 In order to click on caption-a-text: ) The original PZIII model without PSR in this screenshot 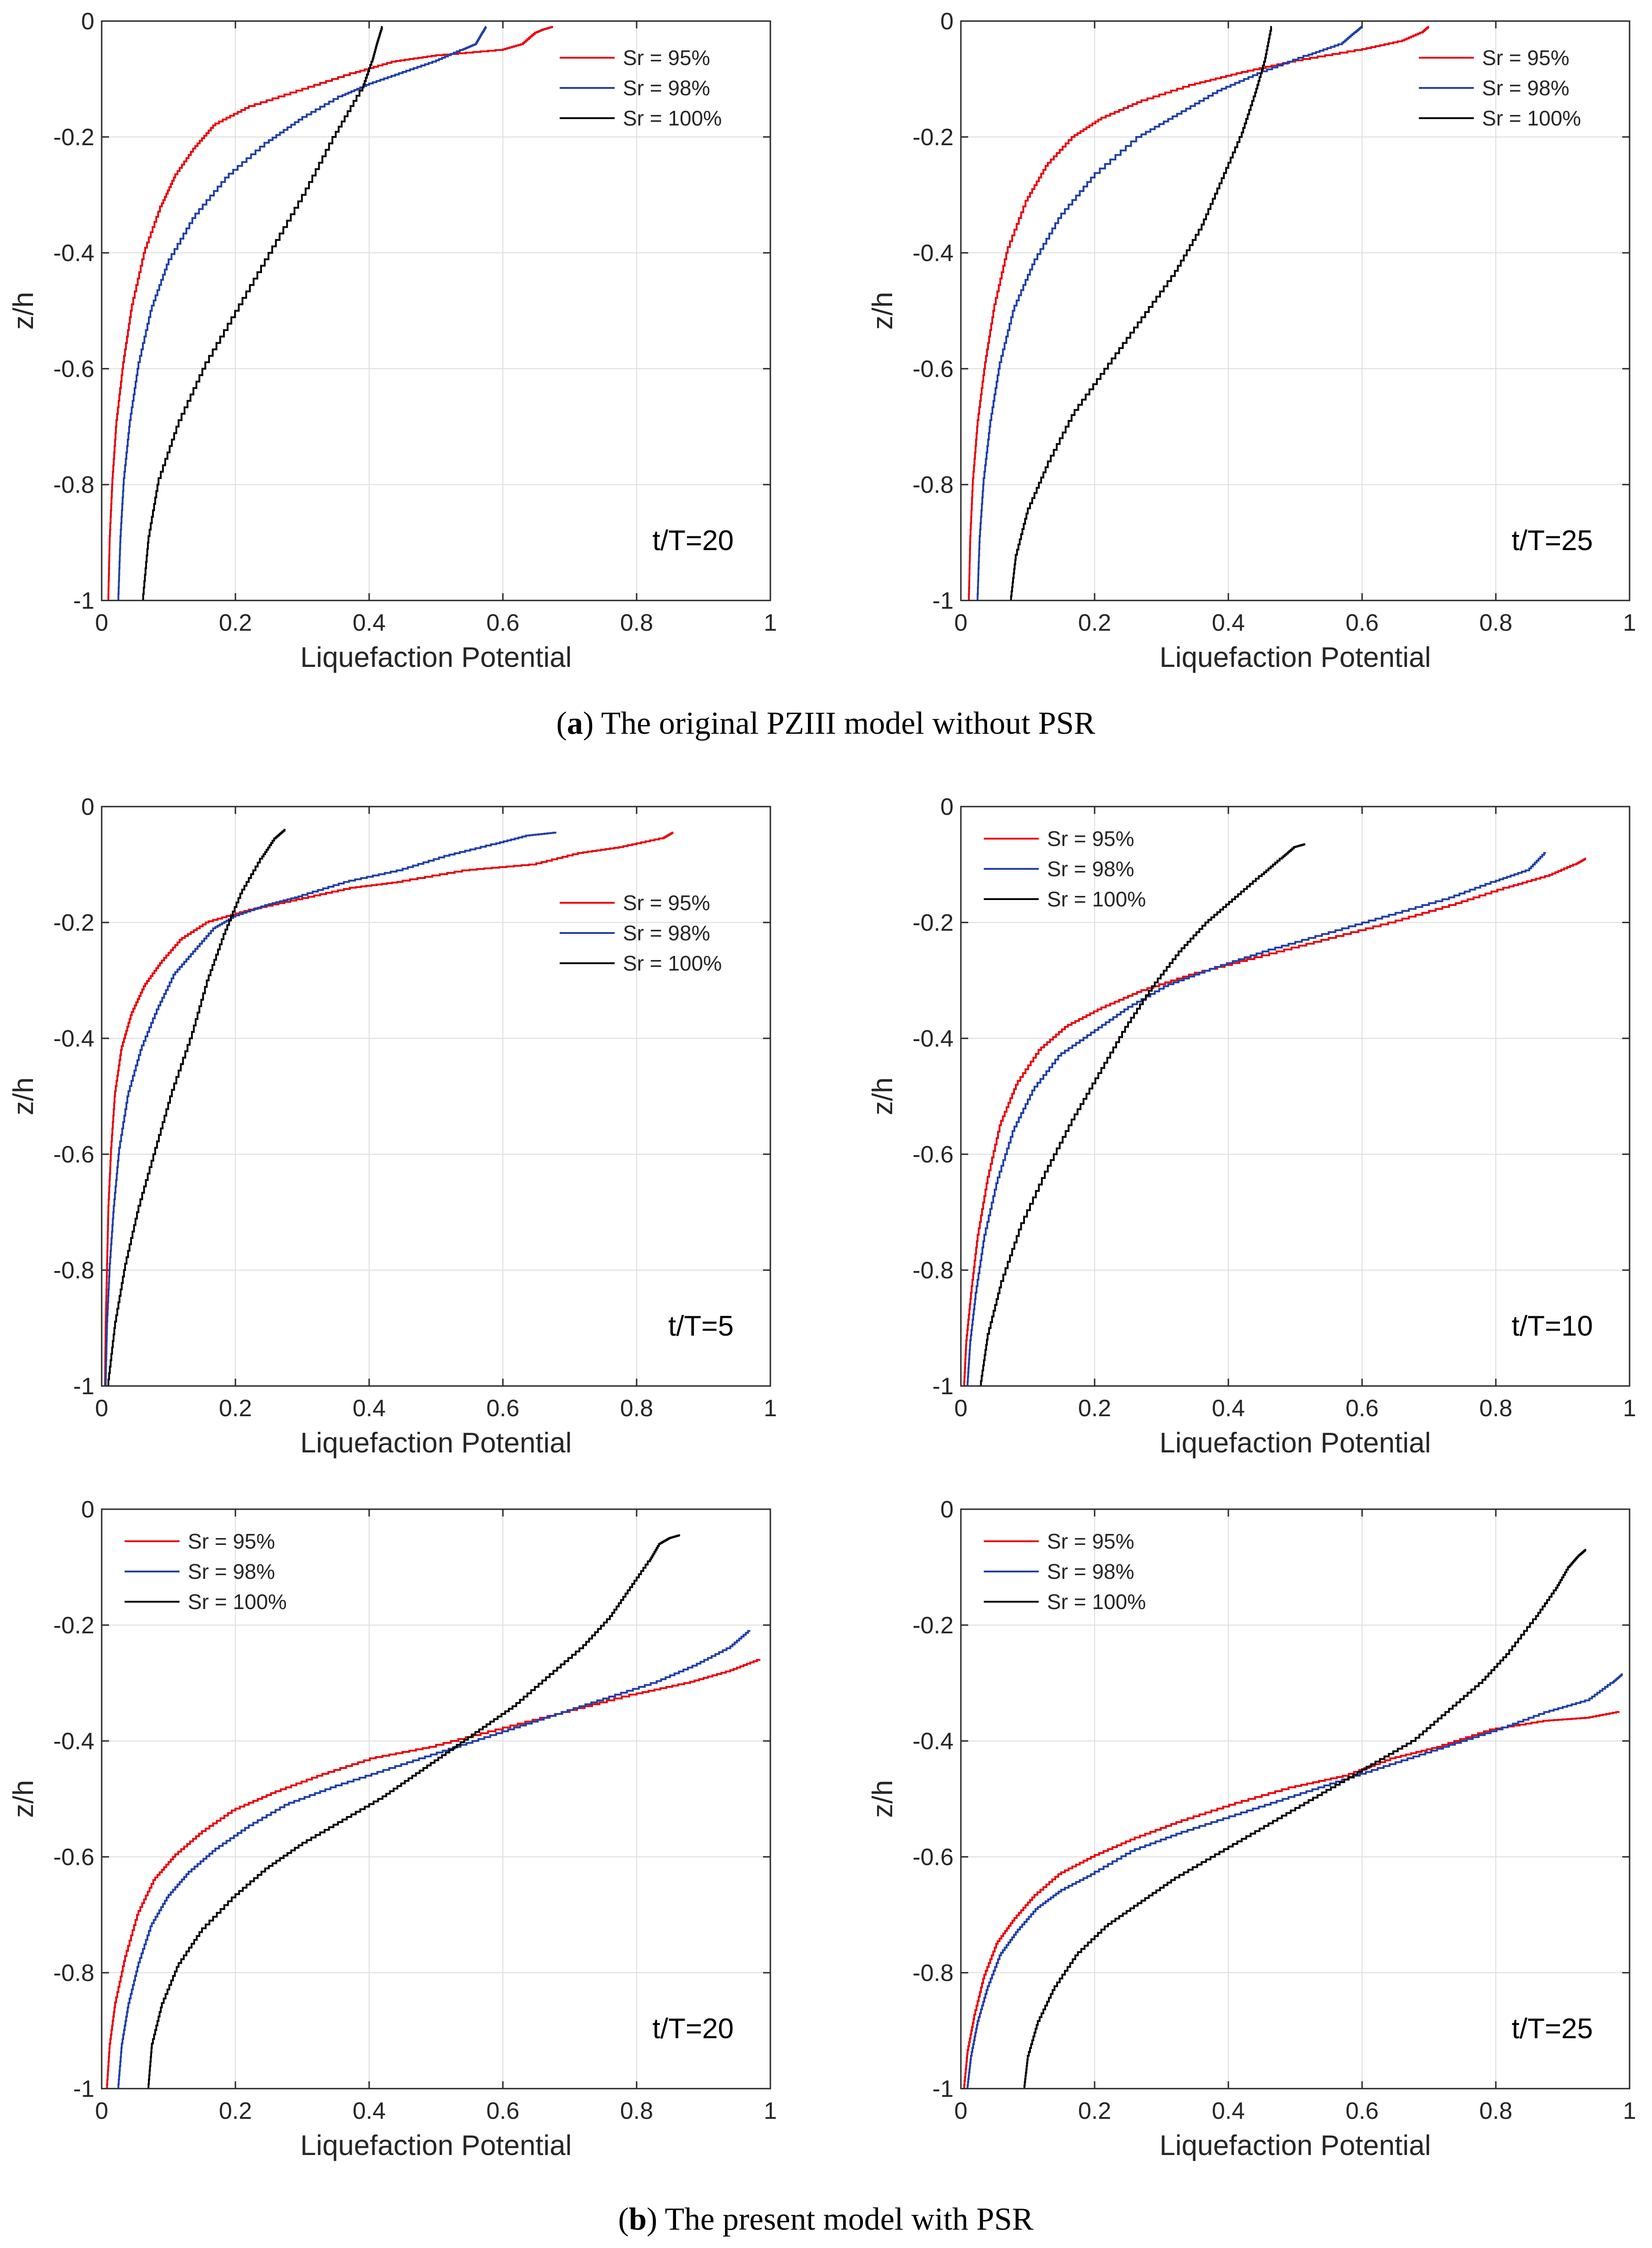, I will do `click(839, 723)`.